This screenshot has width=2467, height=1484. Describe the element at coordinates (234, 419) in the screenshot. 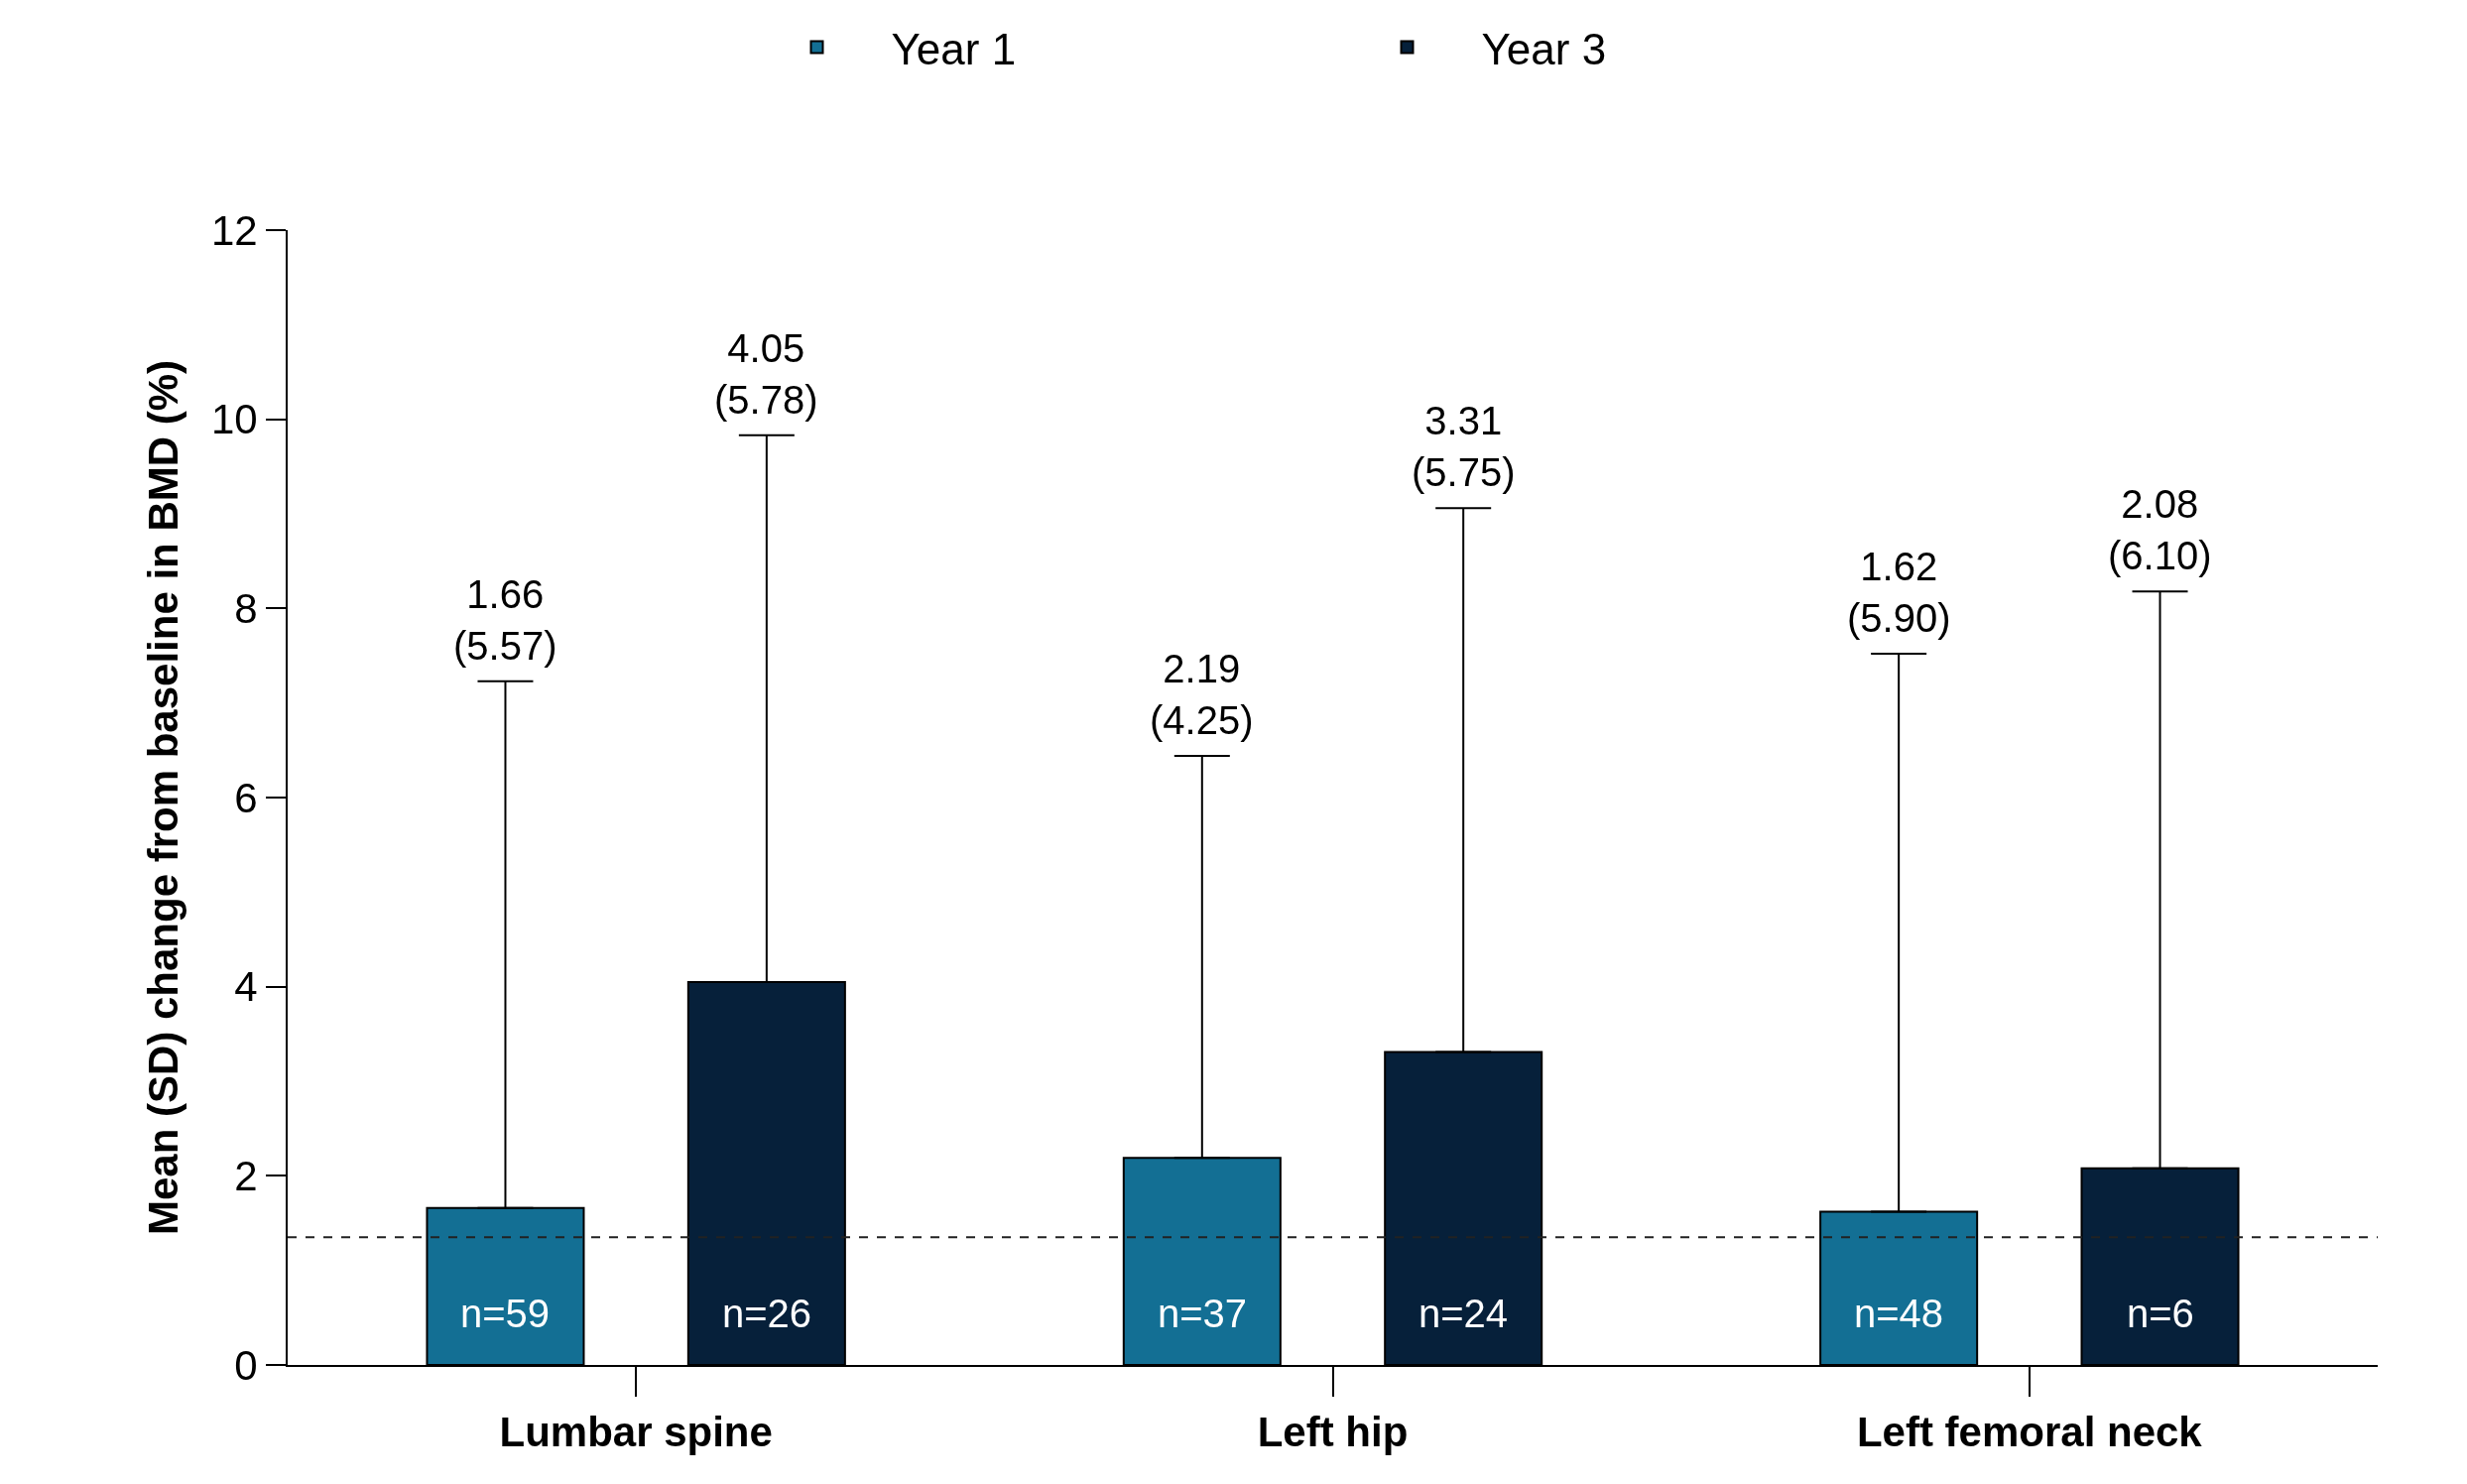

I see `y-tick-label: 10` at that location.